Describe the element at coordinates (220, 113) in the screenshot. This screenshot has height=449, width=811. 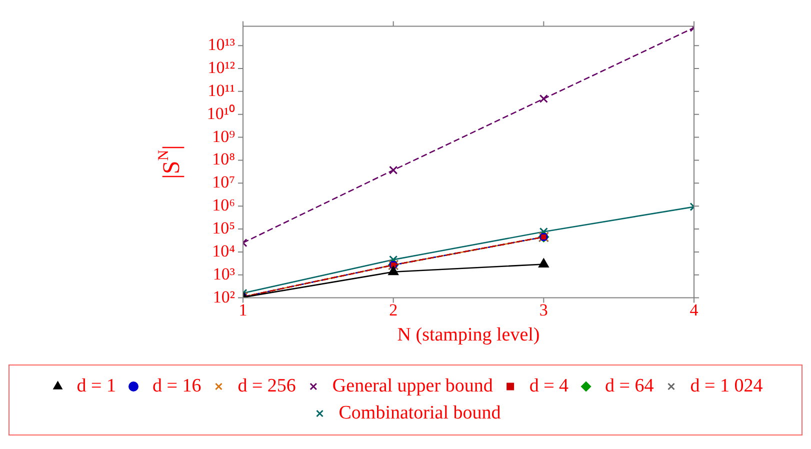
I see `y-tick-label: 10¹⁰` at that location.